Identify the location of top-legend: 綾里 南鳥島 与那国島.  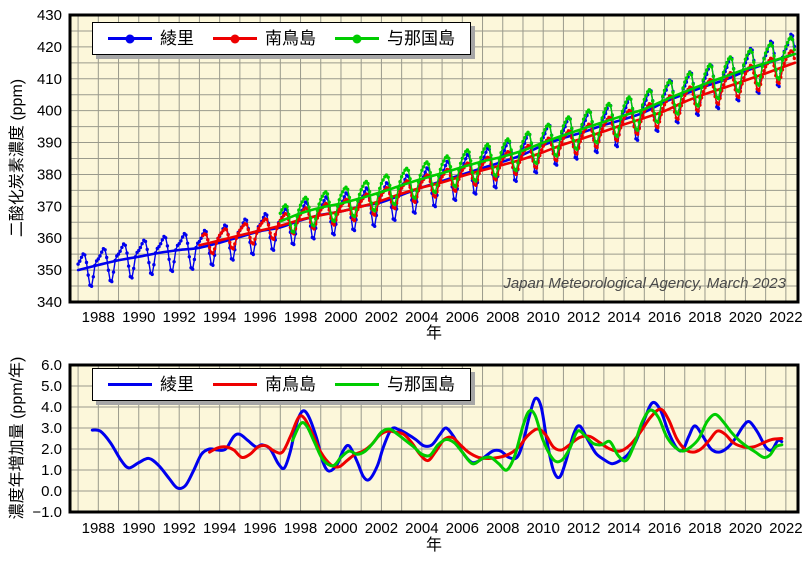
(281, 38).